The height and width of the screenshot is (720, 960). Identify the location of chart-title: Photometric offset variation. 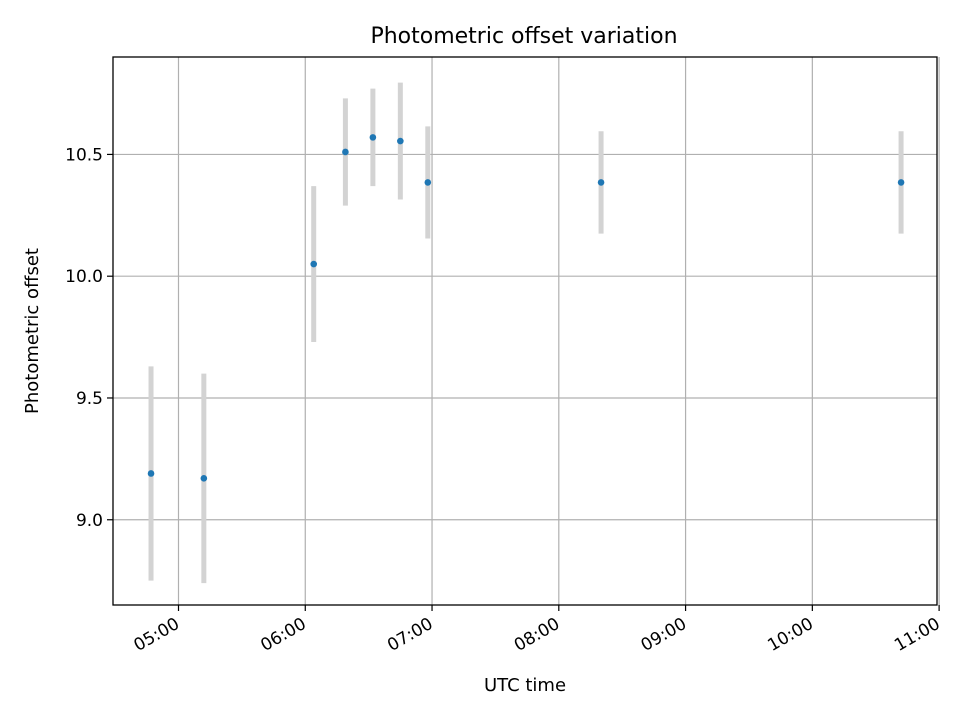
(523, 36).